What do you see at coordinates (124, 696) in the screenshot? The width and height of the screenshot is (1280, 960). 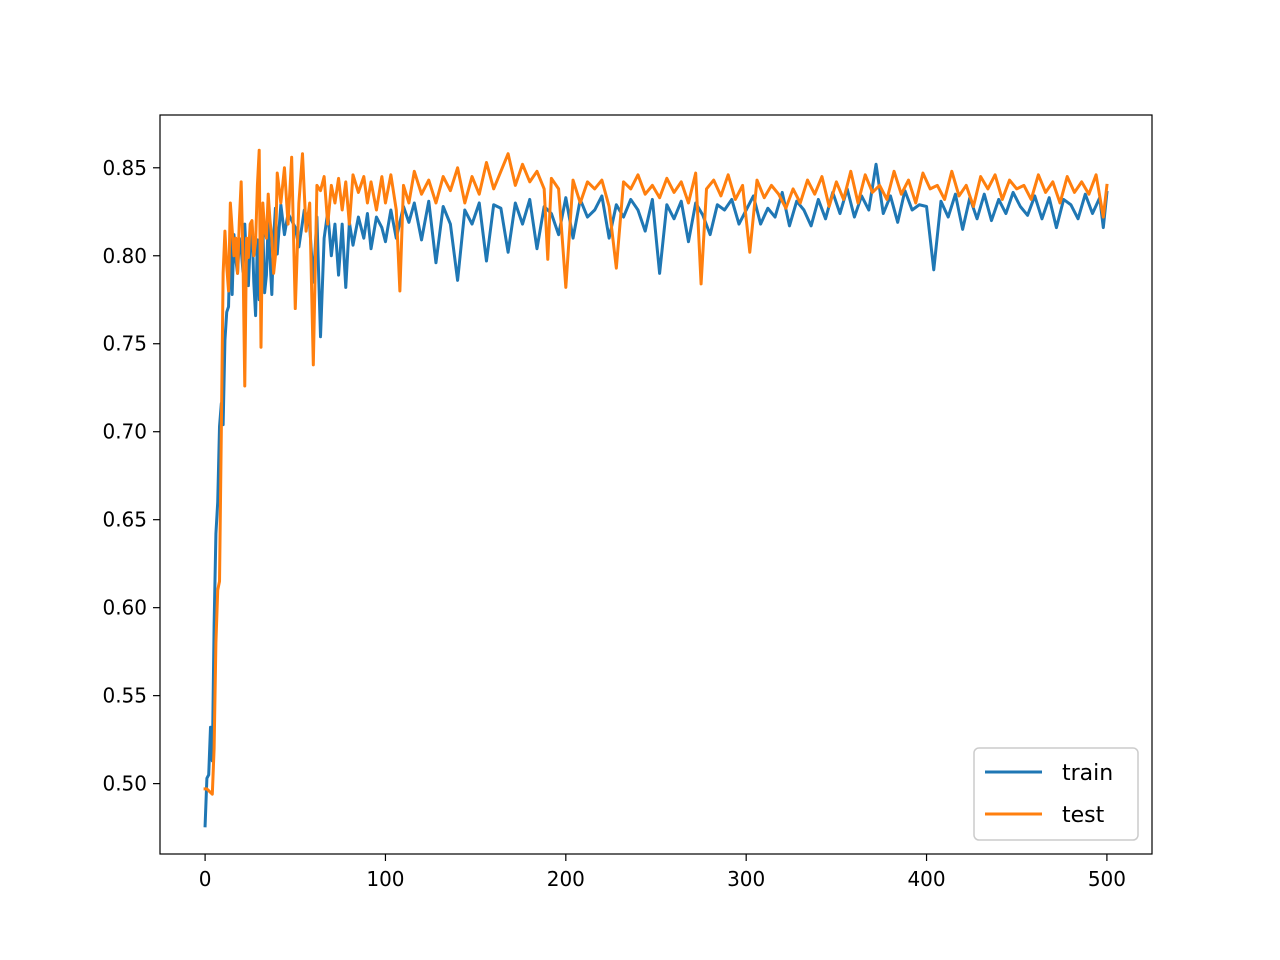 I see `y-tick-label: 0.55` at bounding box center [124, 696].